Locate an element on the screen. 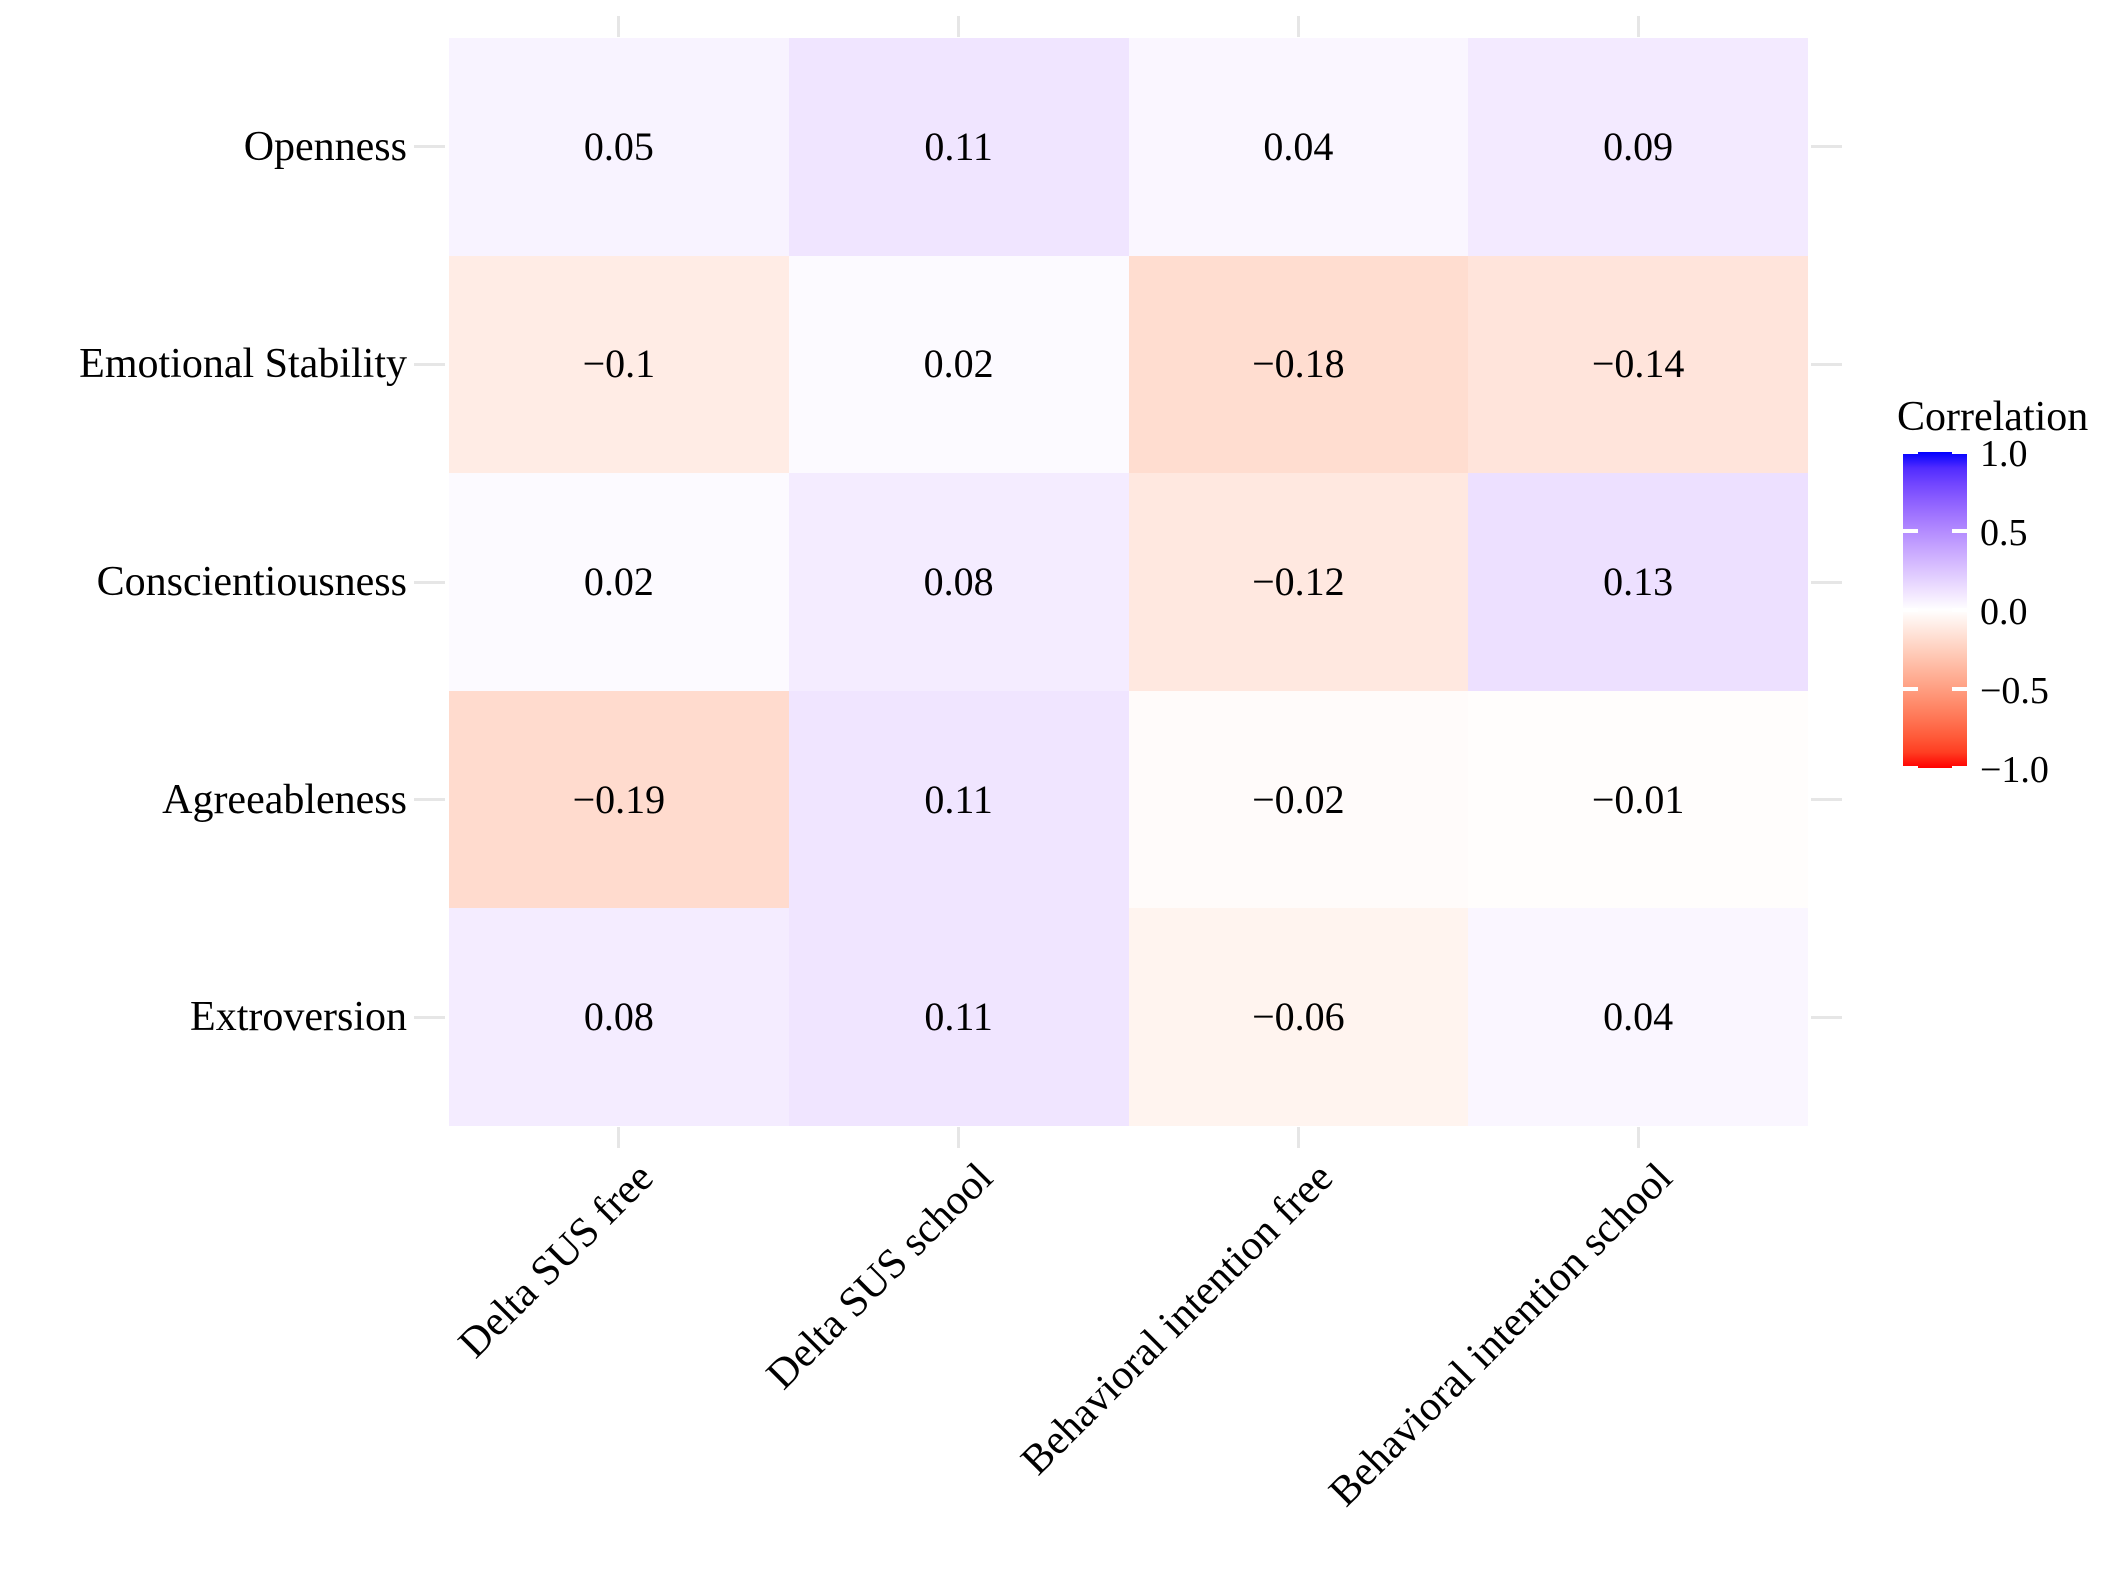 The image size is (2102, 1586). legend-tick-label: 0.5 is located at coordinates (2004, 533).